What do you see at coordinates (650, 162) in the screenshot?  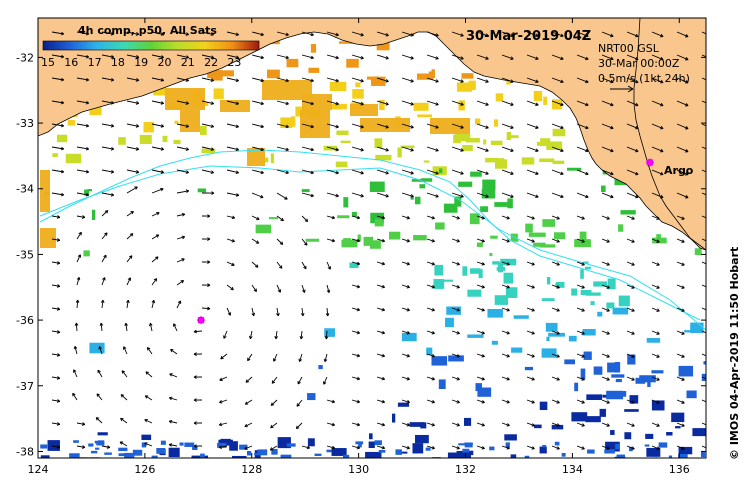 I see `argo-float-star` at bounding box center [650, 162].